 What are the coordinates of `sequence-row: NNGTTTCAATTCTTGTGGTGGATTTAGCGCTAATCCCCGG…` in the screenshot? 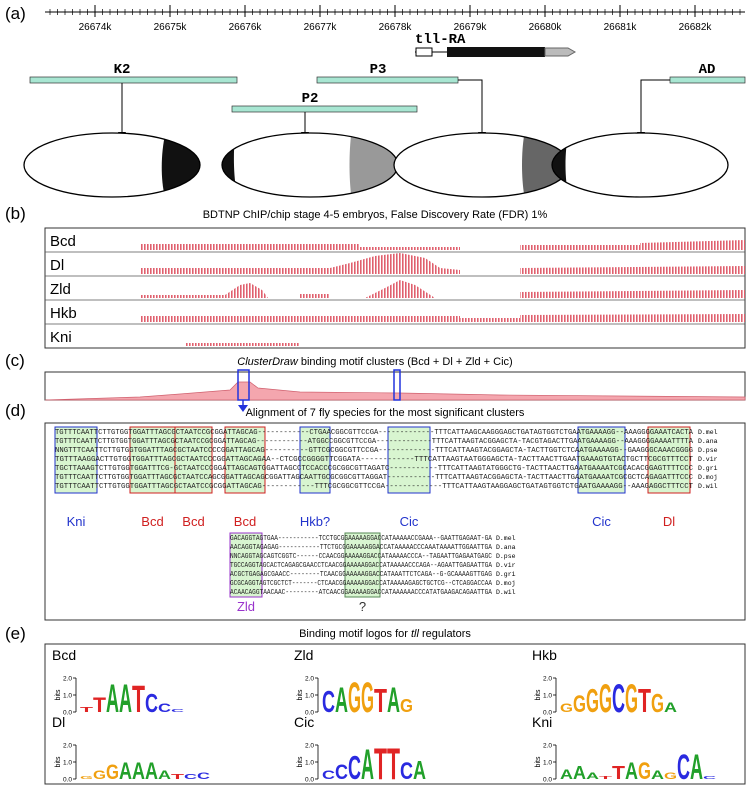 It's located at (374, 451).